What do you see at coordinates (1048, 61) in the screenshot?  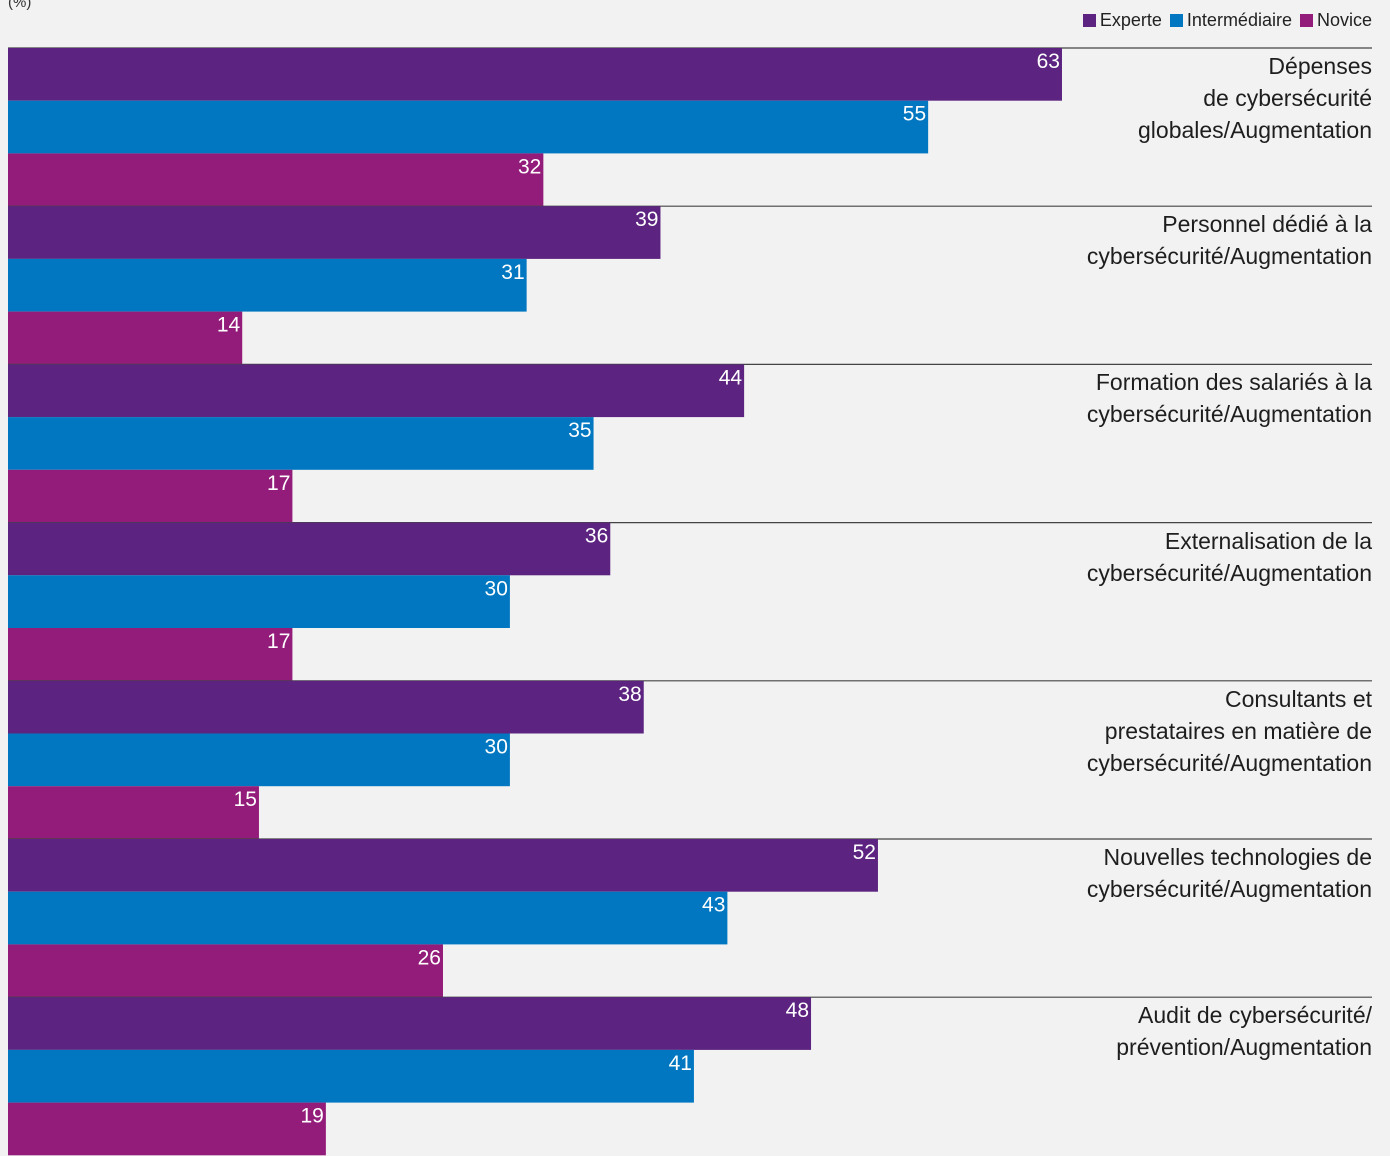 I see `data-label-experte-group-1: 63` at bounding box center [1048, 61].